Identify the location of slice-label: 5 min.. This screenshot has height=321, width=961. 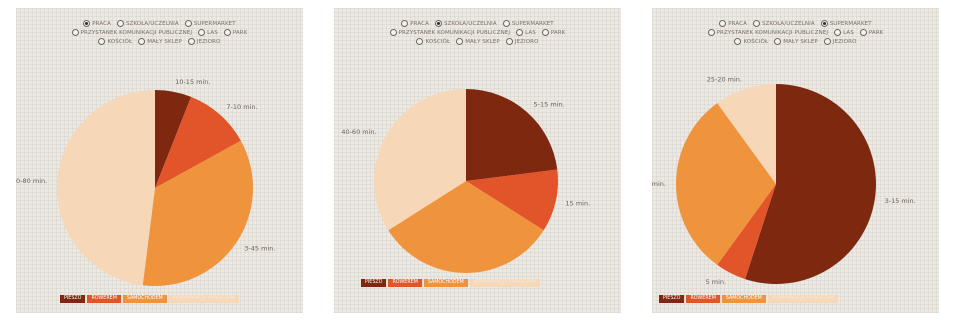
(716, 282).